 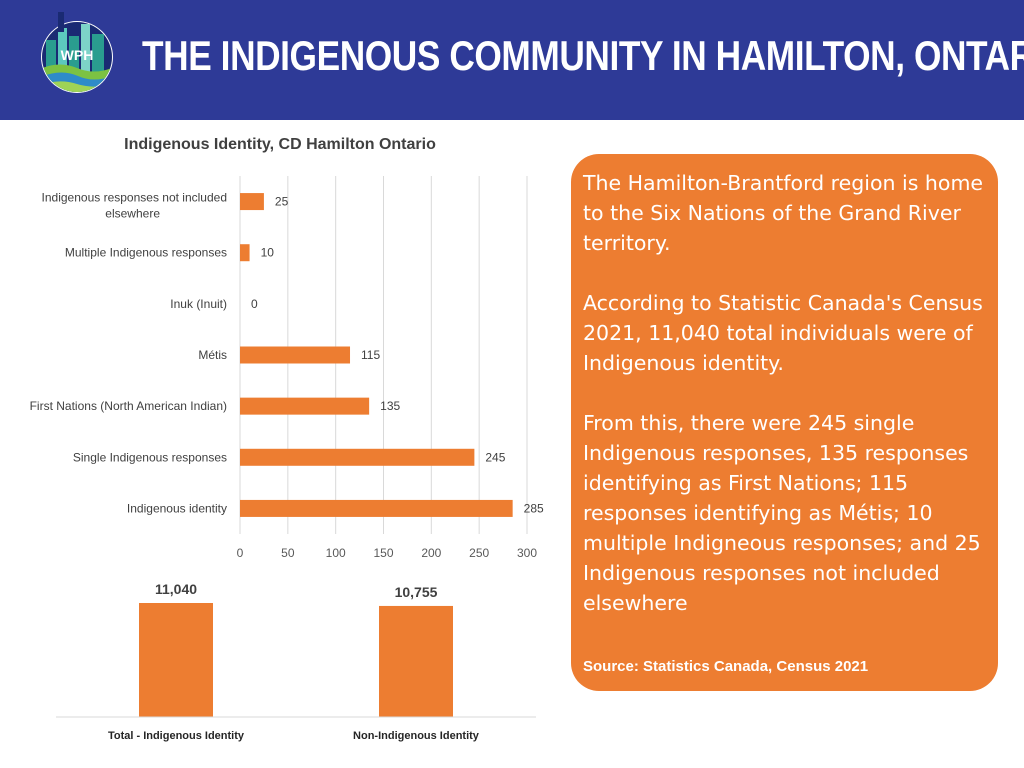 What do you see at coordinates (177, 508) in the screenshot?
I see `category-label: Indigenous identity` at bounding box center [177, 508].